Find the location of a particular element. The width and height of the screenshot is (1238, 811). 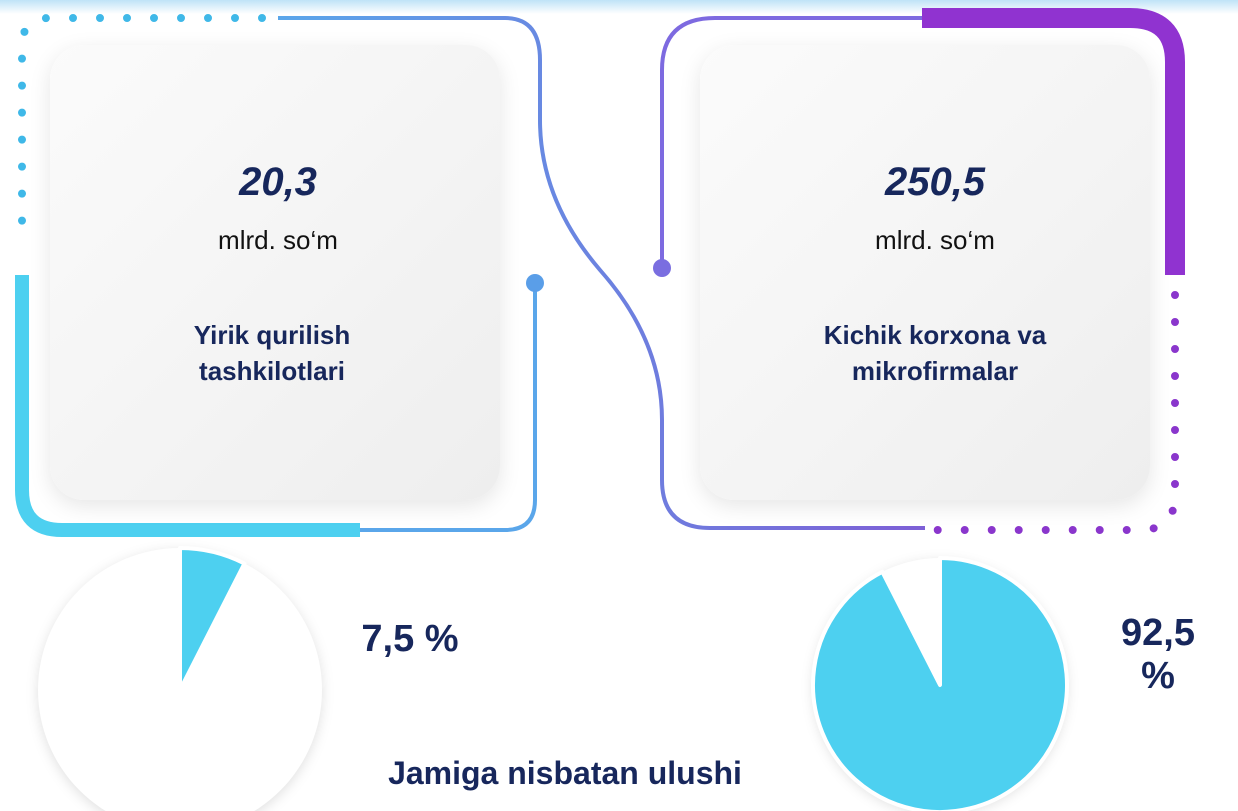

card-label: Yirik qurilish tashkilotlari is located at coordinates (272, 353).